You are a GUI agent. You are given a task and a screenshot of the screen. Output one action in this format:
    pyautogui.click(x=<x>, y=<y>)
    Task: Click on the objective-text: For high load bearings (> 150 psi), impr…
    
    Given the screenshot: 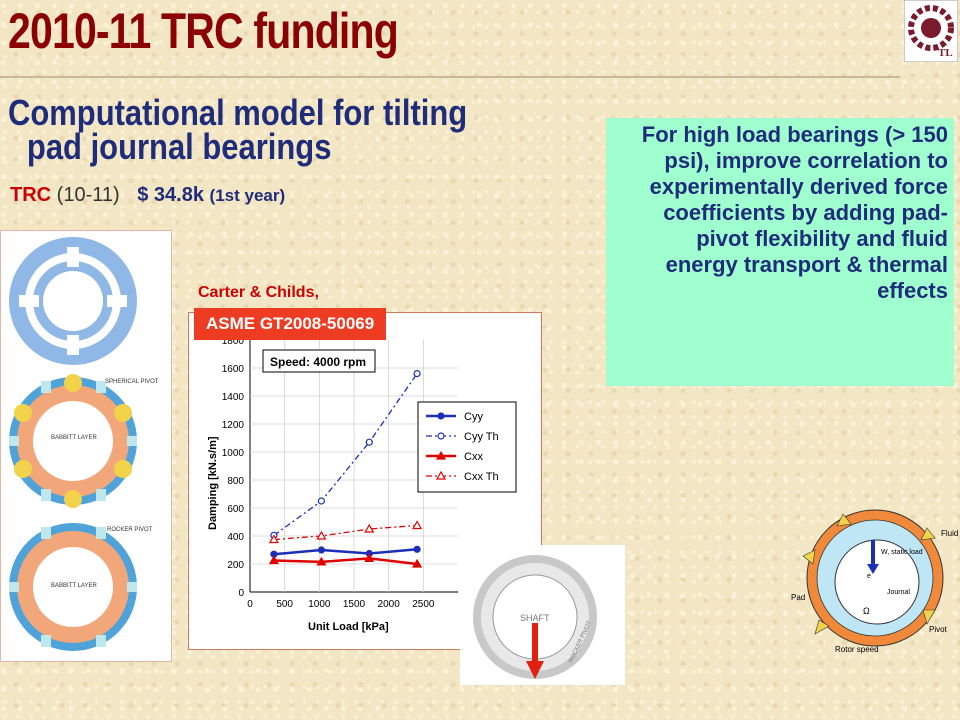 What is the action you would take?
    pyautogui.click(x=794, y=212)
    